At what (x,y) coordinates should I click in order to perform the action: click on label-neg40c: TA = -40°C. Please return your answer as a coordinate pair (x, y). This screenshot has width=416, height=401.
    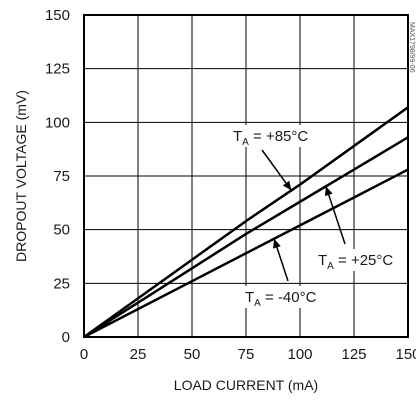
    Looking at the image, I should click on (281, 299).